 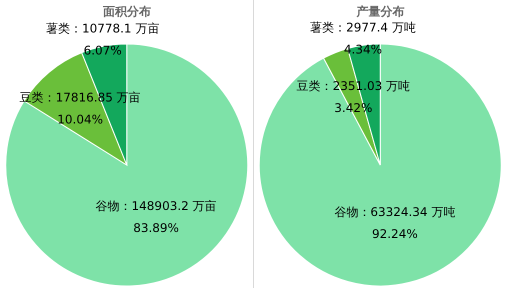 I want to click on chart-title: 面积分布, so click(x=126, y=11).